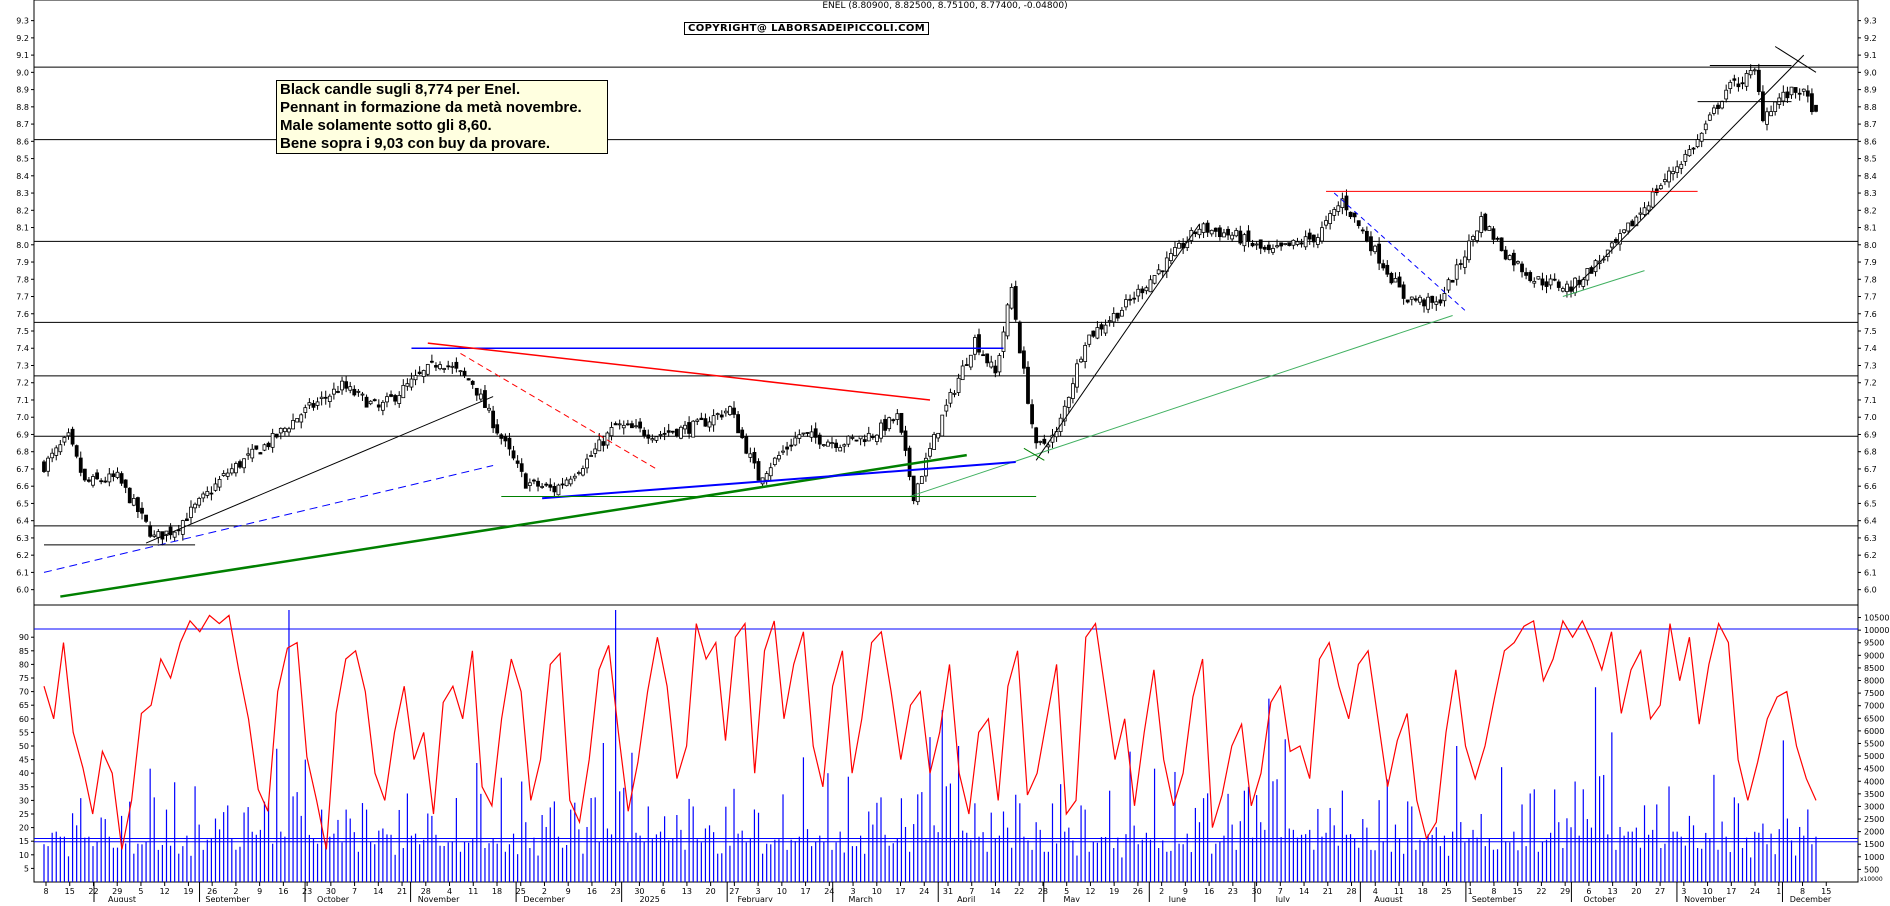  Describe the element at coordinates (378, 891) in the screenshot. I see `x-day-label: 14` at that location.